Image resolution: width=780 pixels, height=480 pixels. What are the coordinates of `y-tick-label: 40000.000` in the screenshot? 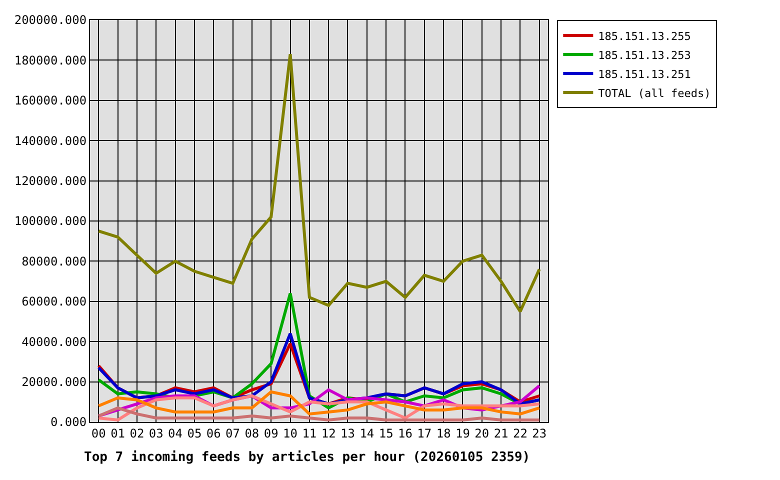 It's located at (54, 341).